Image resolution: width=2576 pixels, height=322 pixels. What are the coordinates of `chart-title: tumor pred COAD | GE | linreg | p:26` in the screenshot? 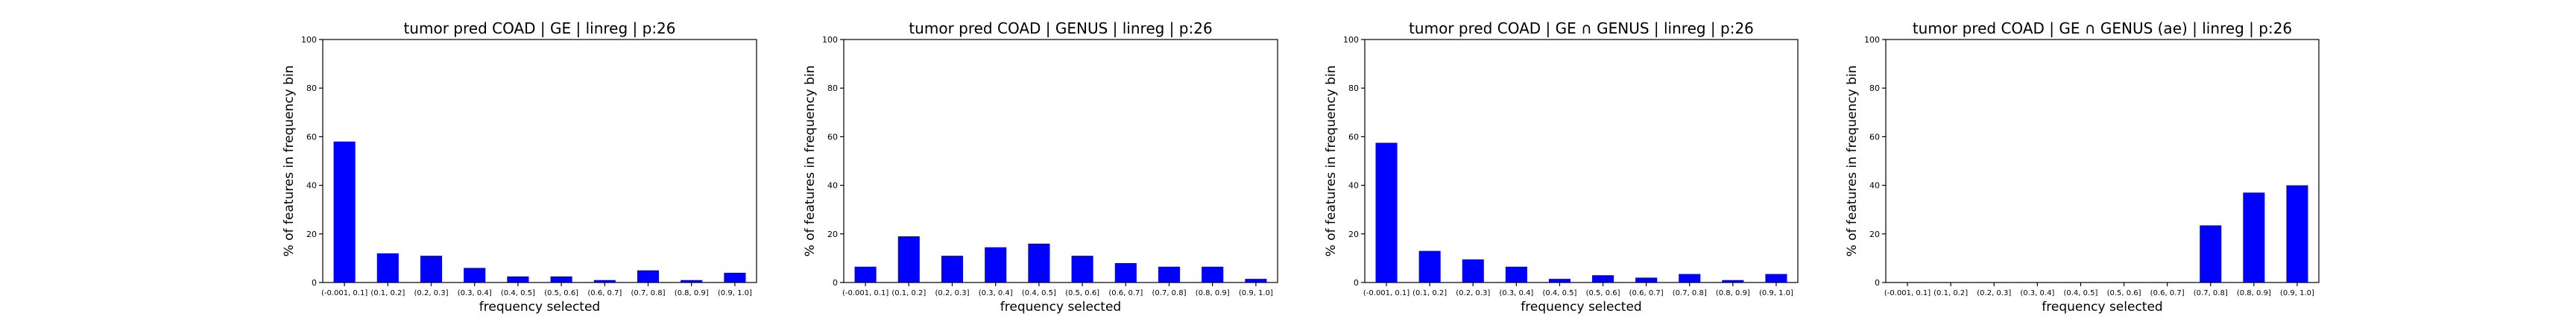 It's located at (539, 28).